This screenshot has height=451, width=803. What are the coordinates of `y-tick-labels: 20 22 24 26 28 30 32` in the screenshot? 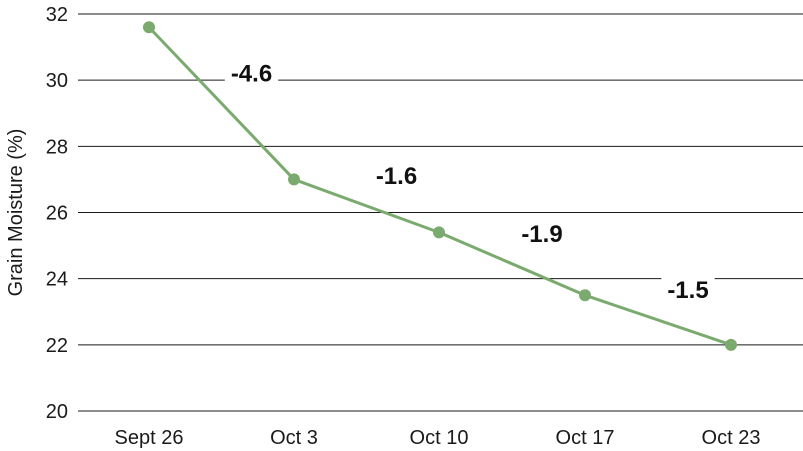 It's located at (57, 213).